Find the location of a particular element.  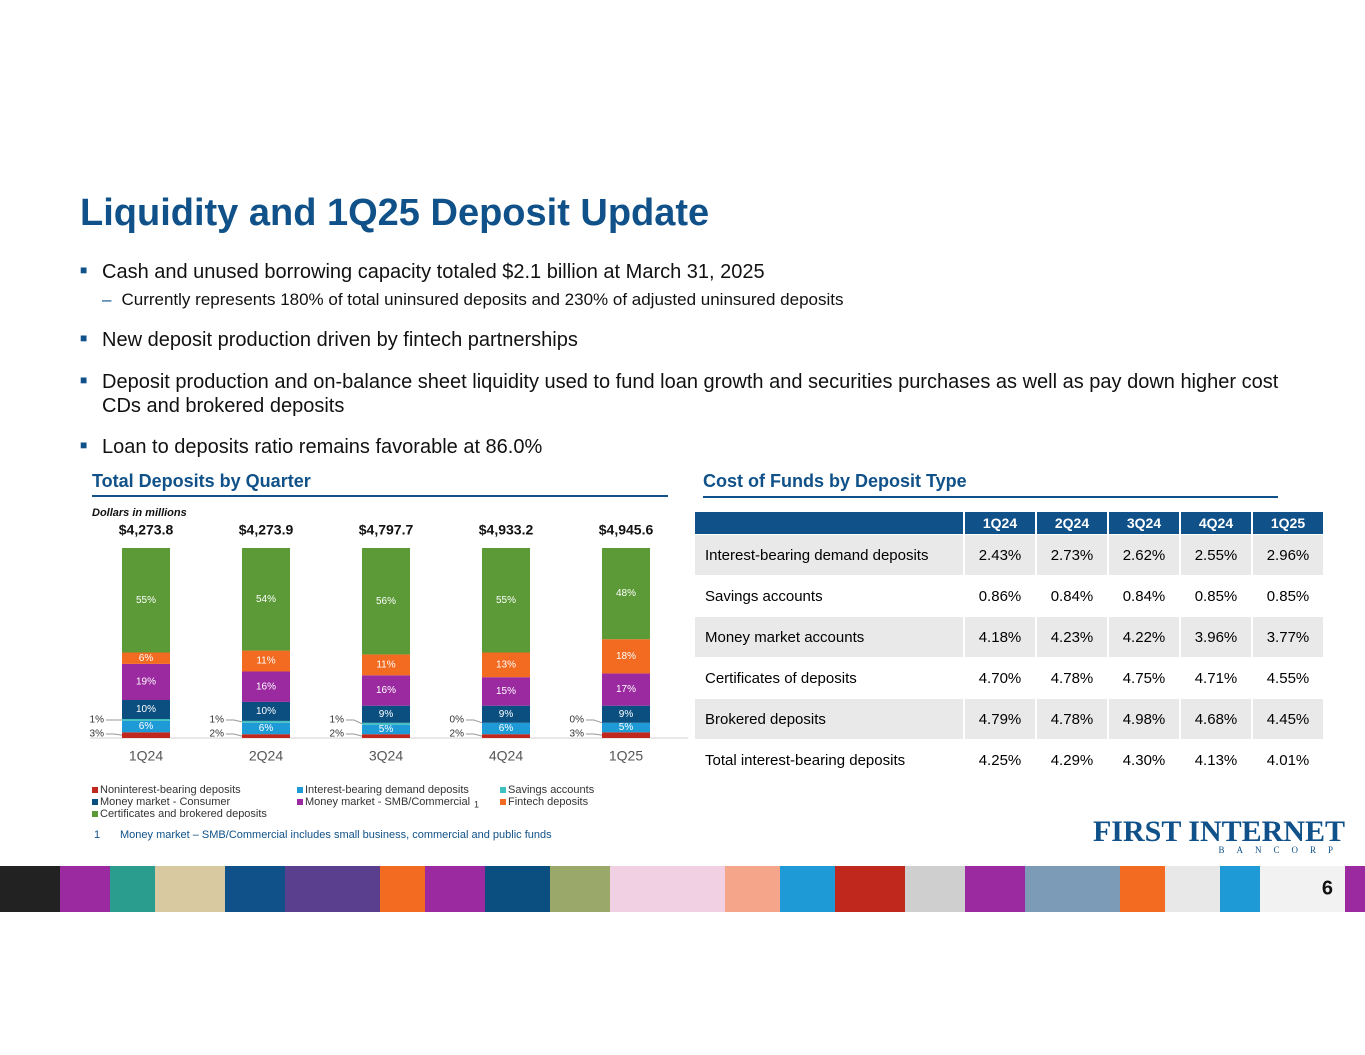

cell: 4.22% is located at coordinates (1144, 637).